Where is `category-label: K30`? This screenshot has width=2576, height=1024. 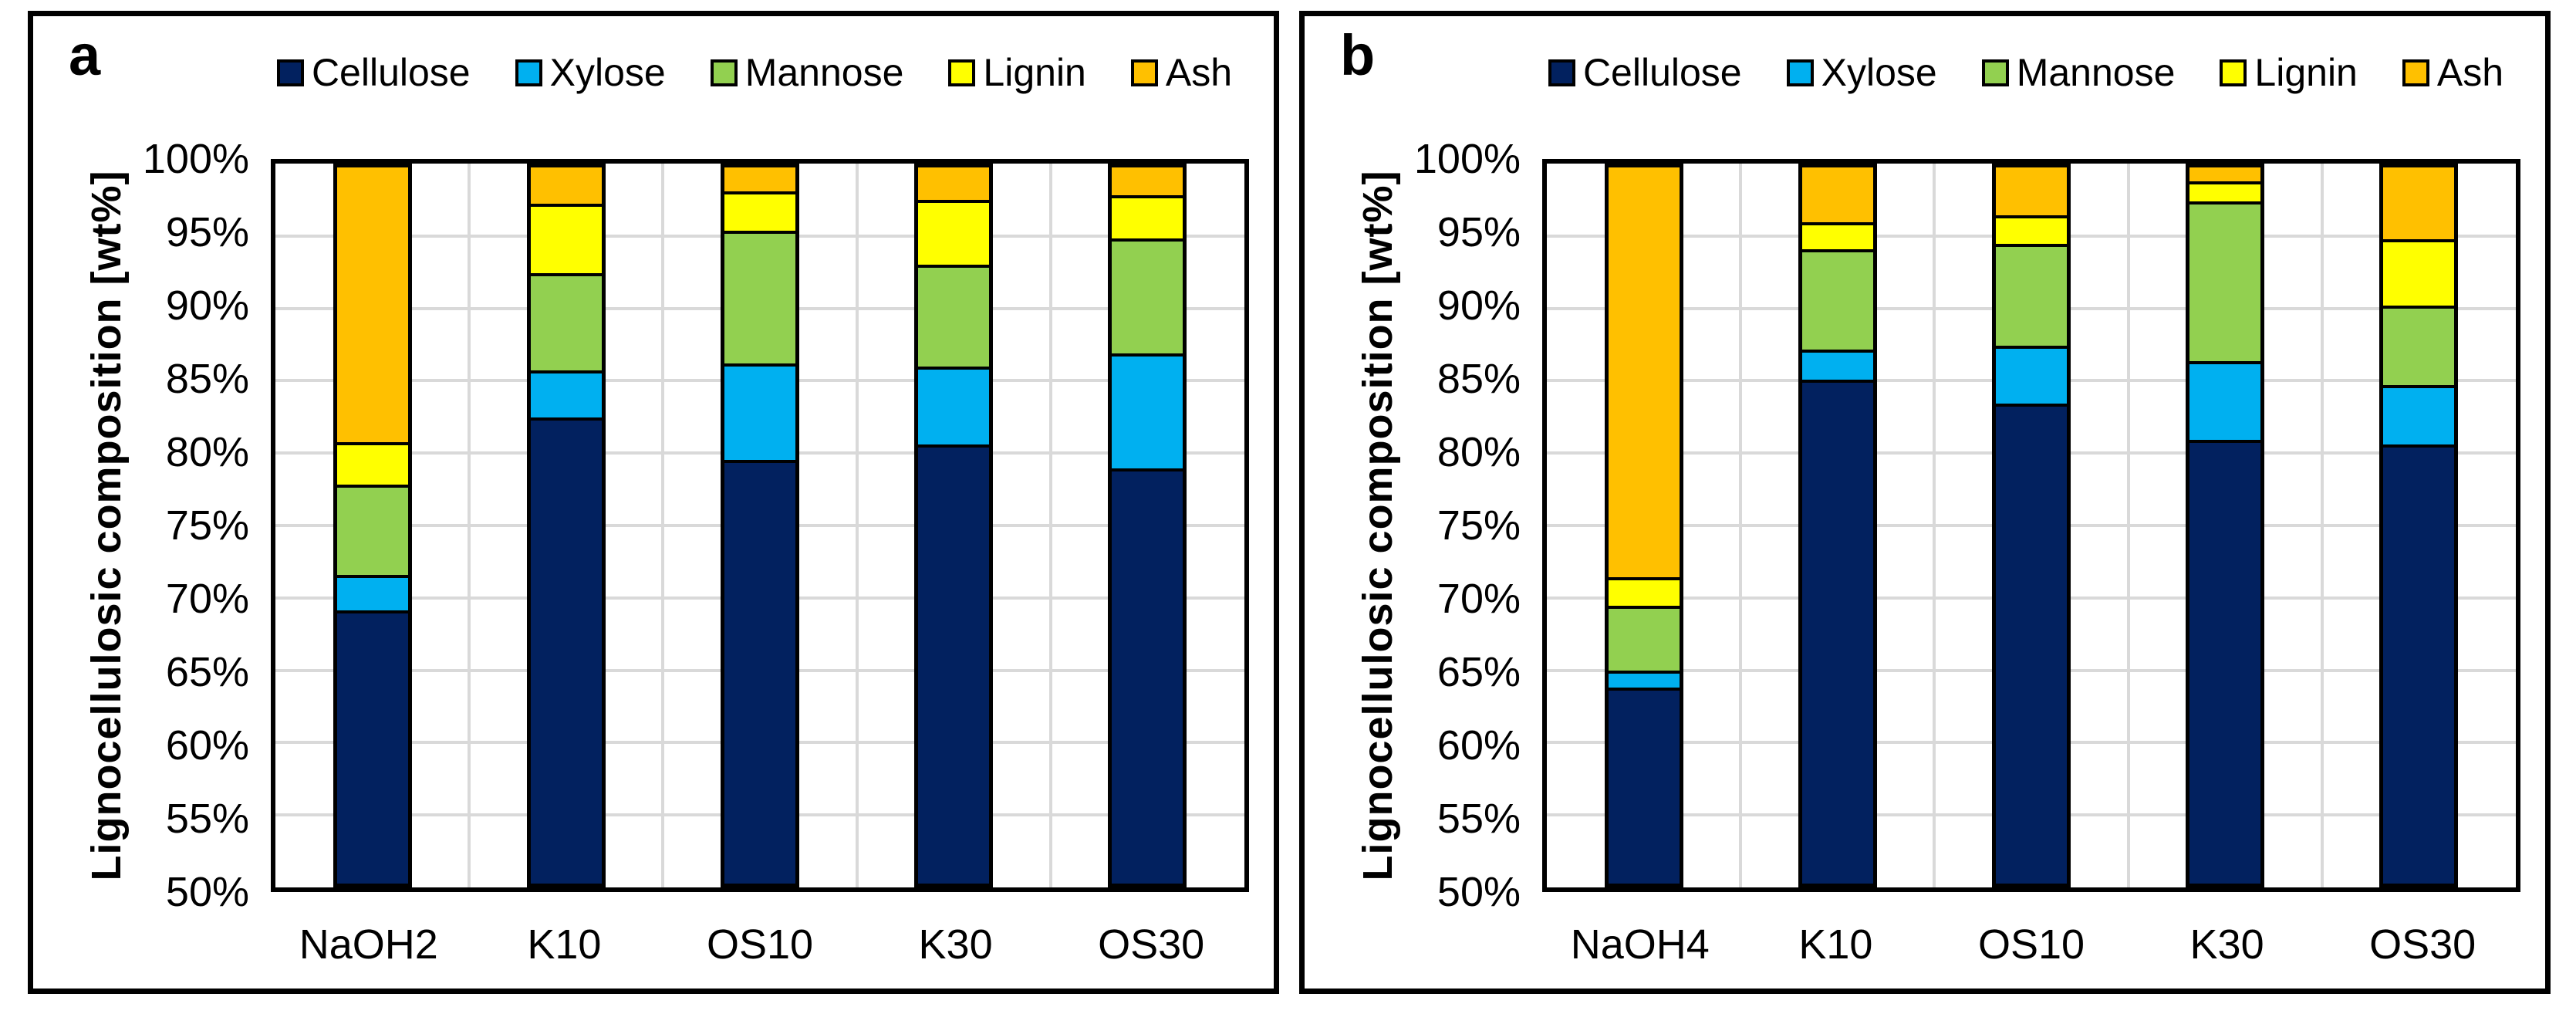
category-label: K30 is located at coordinates (2226, 944).